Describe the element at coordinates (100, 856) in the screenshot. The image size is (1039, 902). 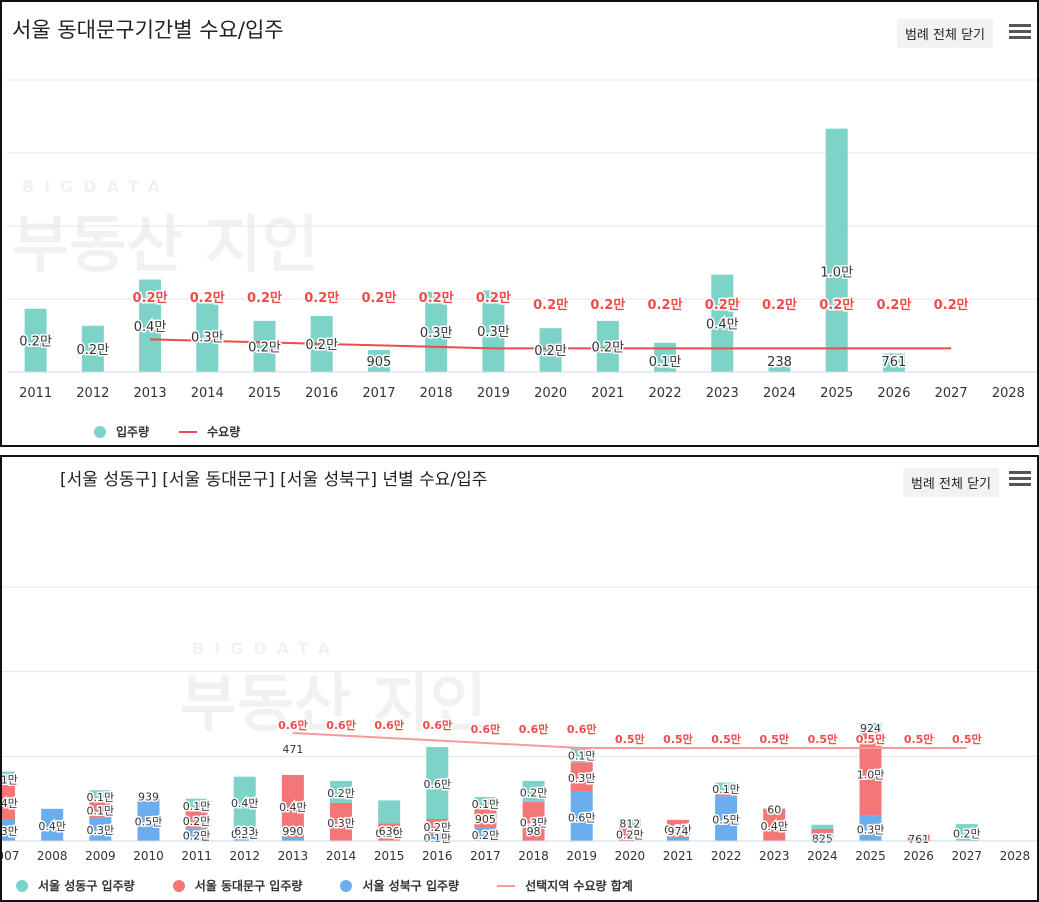
I see `x-tick-label: 2009` at that location.